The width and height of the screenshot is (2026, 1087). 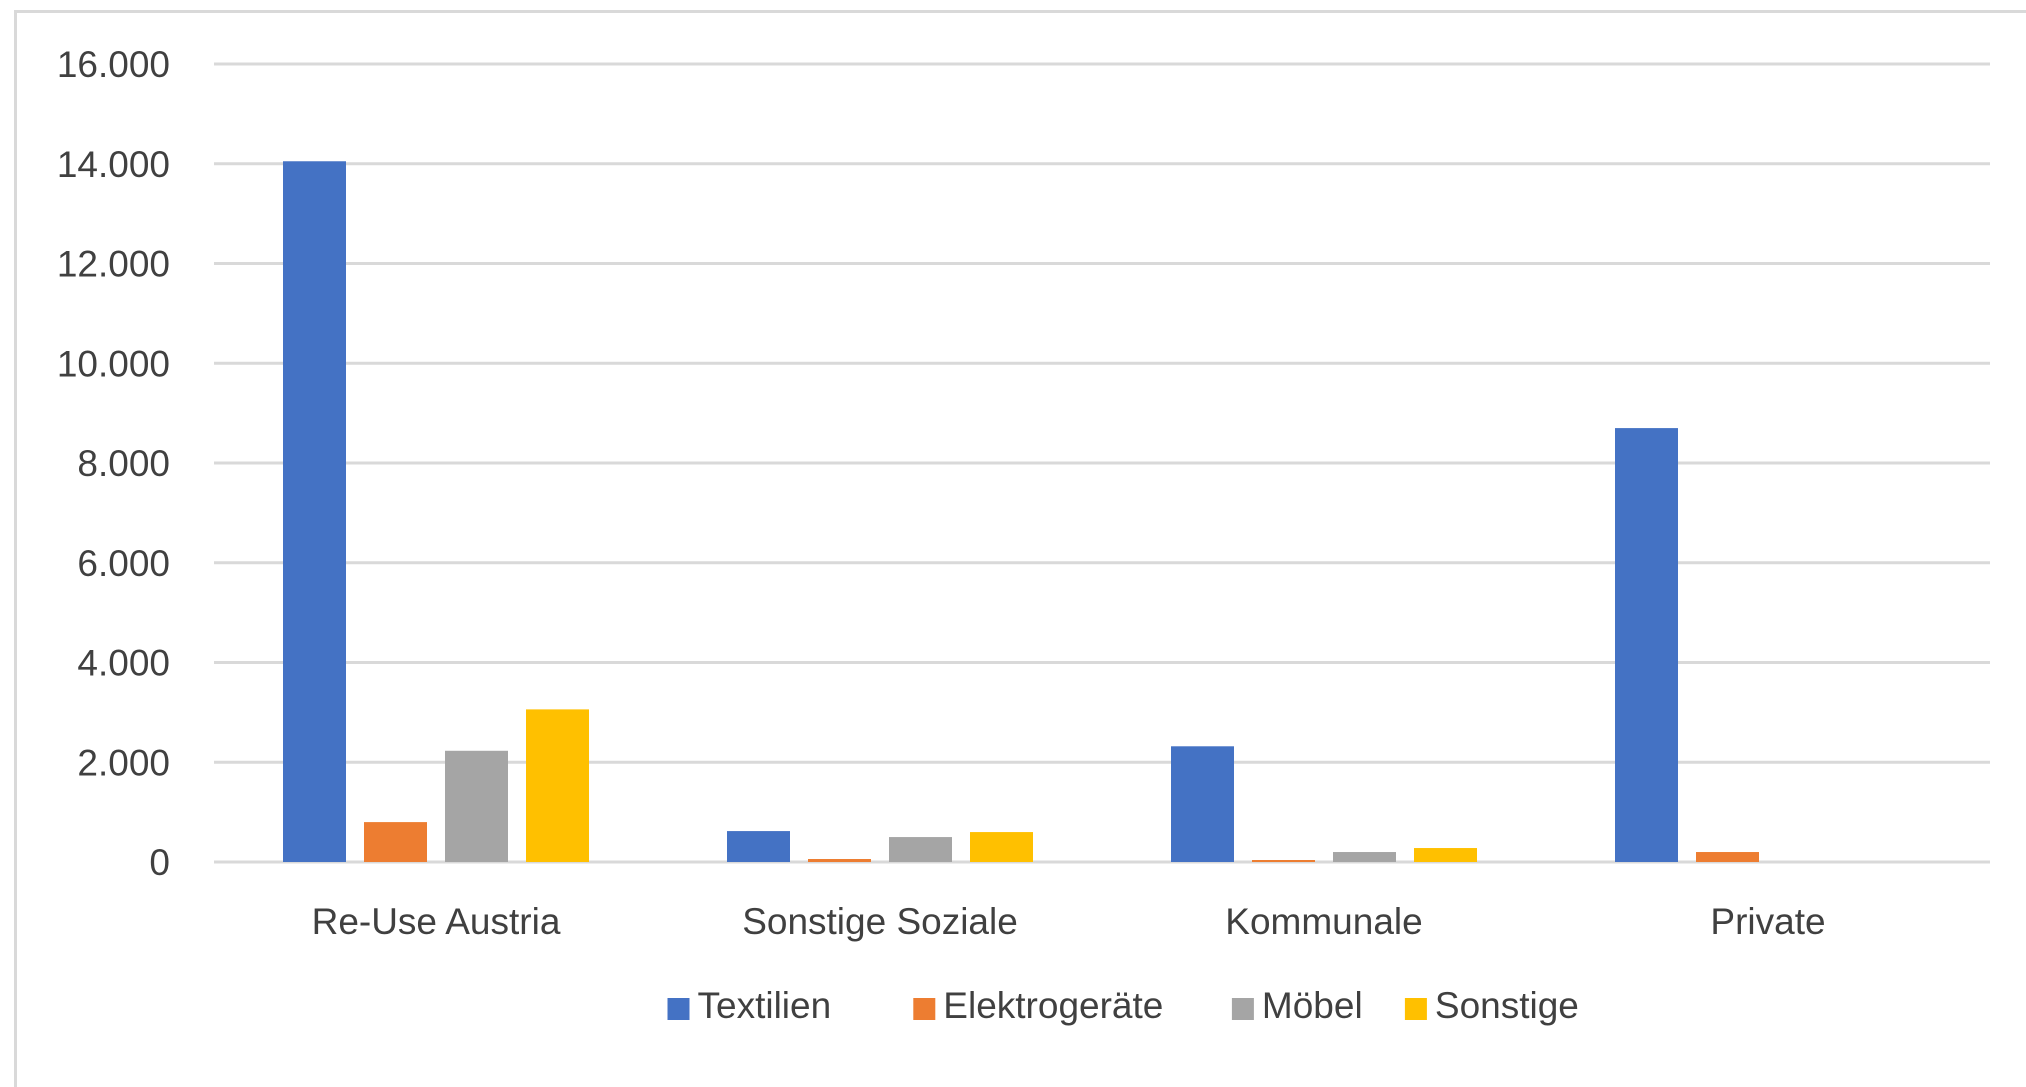 I want to click on y-tick-label: 6.000, so click(x=123, y=563).